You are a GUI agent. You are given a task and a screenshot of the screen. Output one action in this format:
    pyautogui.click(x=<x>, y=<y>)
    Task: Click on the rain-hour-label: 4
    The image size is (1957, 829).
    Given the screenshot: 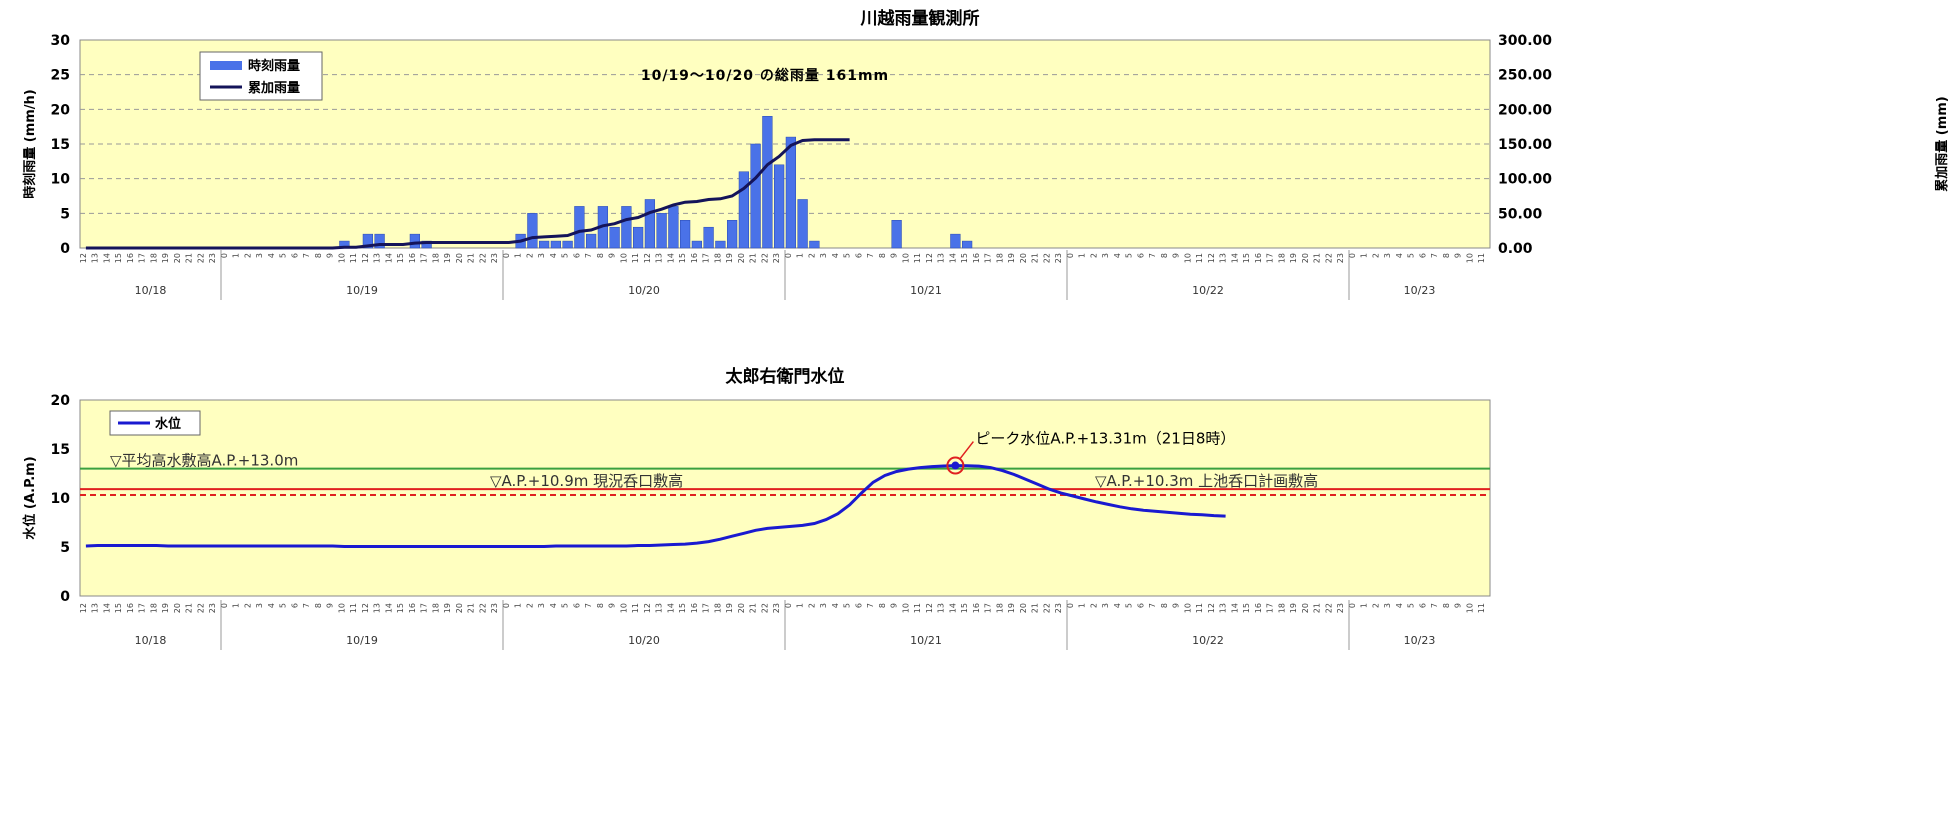 What is the action you would take?
    pyautogui.click(x=1117, y=255)
    